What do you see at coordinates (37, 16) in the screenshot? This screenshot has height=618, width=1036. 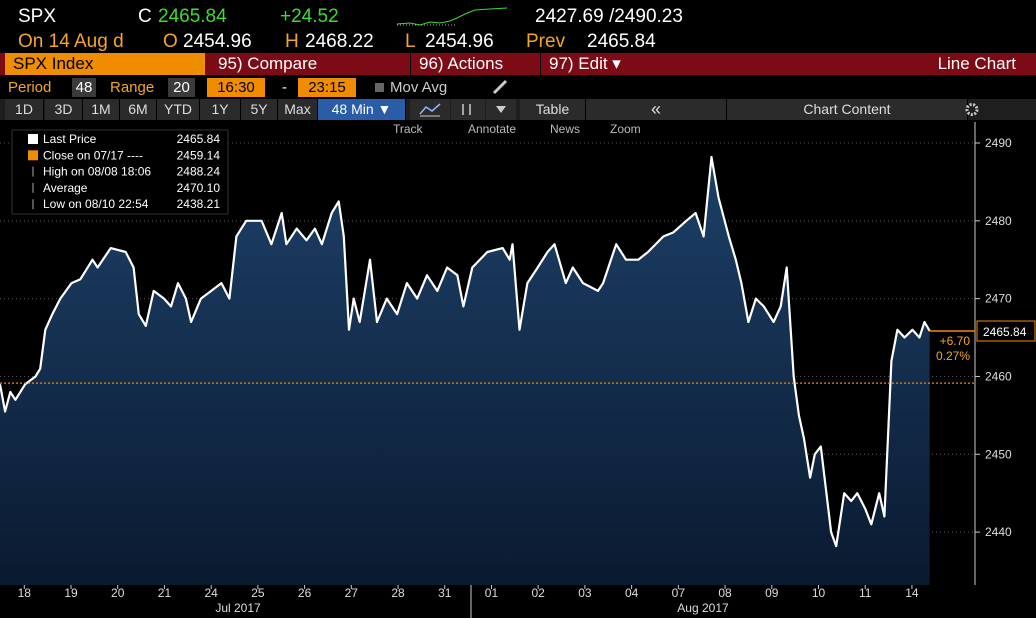 I see `ticker: SPX` at bounding box center [37, 16].